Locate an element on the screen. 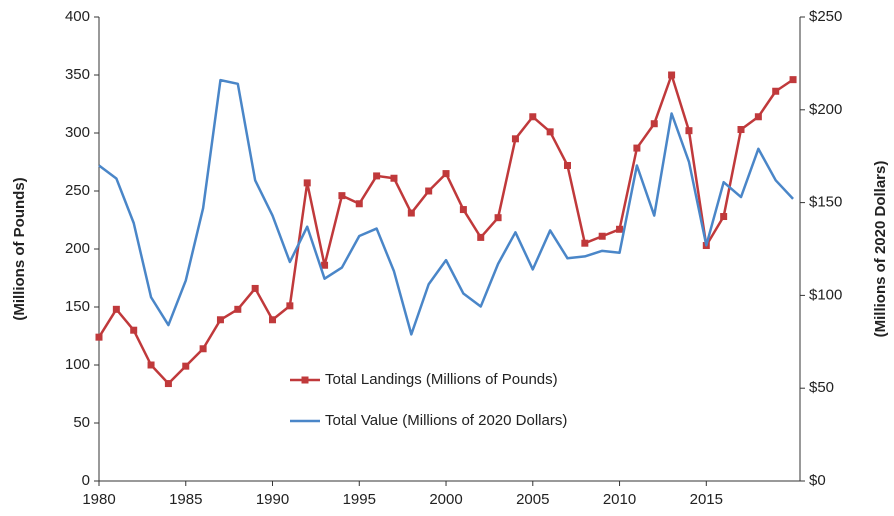  y2-axis-label: (Millions of 2020 Dollars) is located at coordinates (880, 249).